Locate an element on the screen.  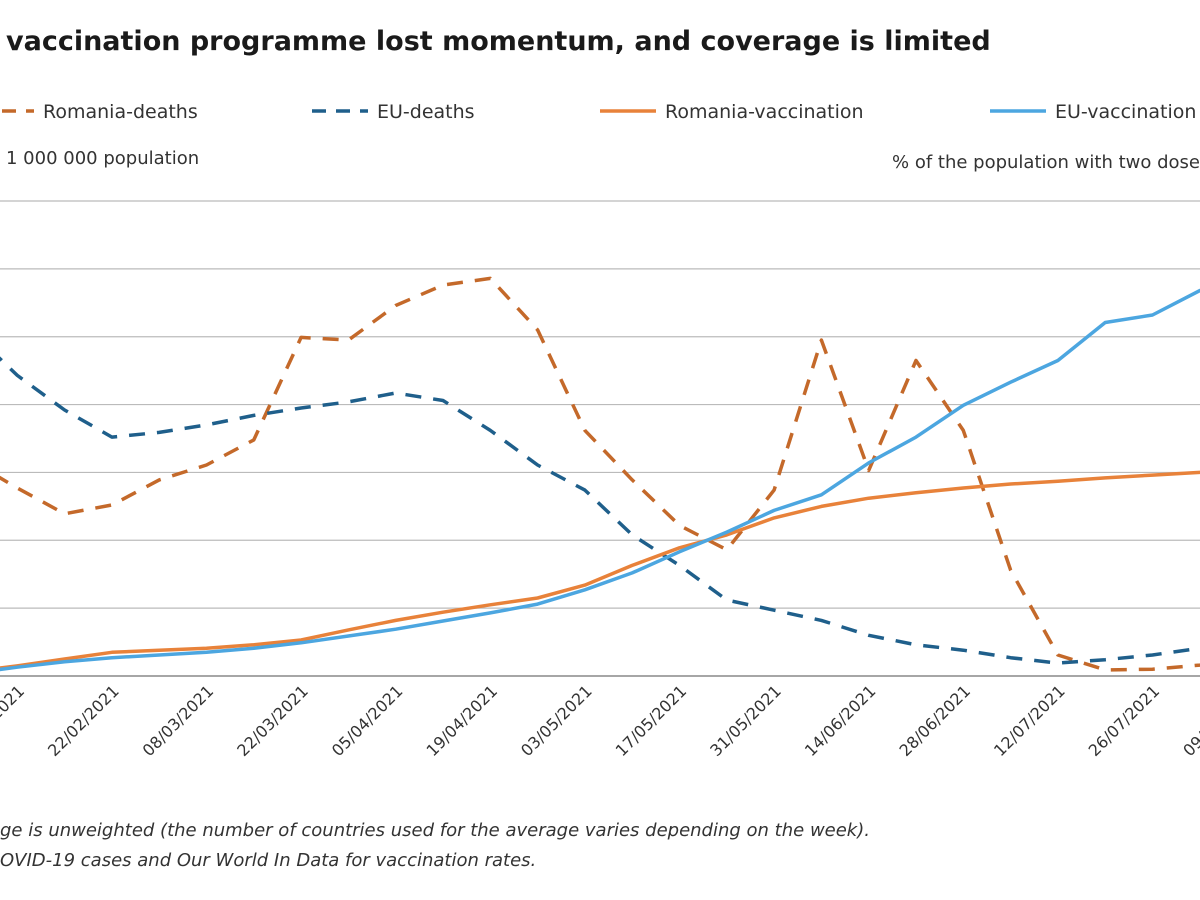
legend-label: Romania-deaths is located at coordinates (120, 112).